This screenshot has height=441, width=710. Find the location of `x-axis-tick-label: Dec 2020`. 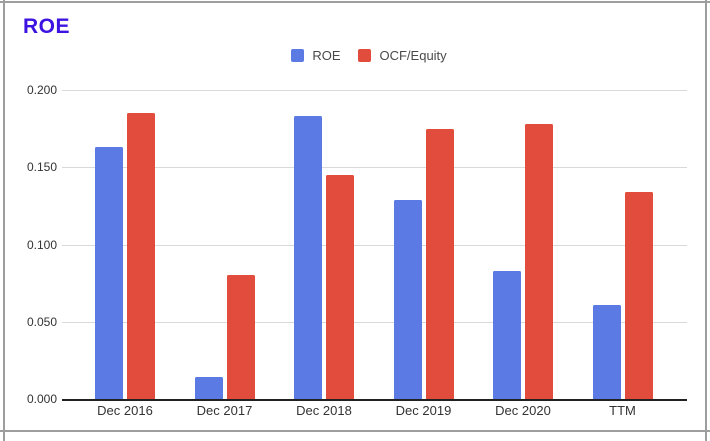

x-axis-tick-label: Dec 2020 is located at coordinates (523, 410).